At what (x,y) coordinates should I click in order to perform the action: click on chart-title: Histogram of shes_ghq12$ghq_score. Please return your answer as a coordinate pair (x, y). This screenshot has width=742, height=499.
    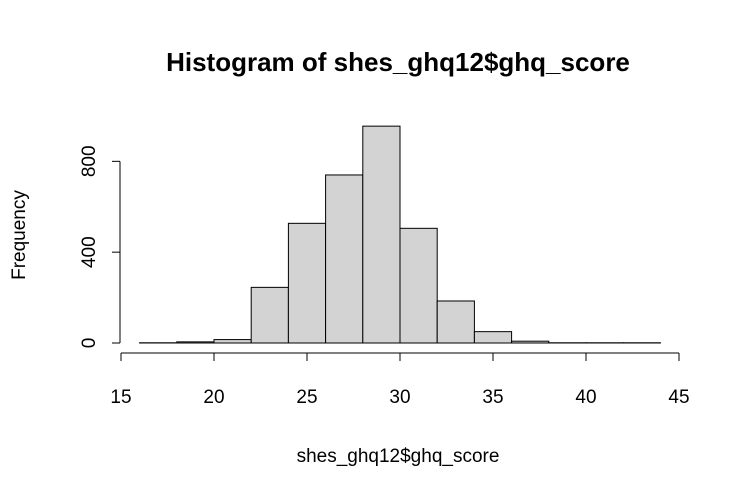
    Looking at the image, I should click on (398, 62).